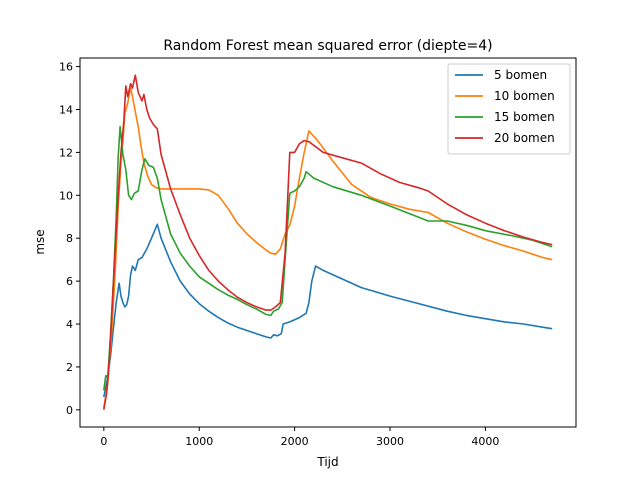 The image size is (640, 480). What do you see at coordinates (69, 410) in the screenshot?
I see `y-tick-label: 0` at bounding box center [69, 410].